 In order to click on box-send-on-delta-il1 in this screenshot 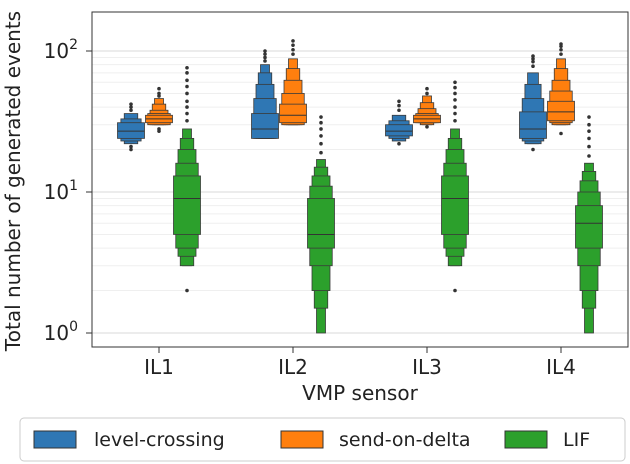, I will do `click(159, 109)`.